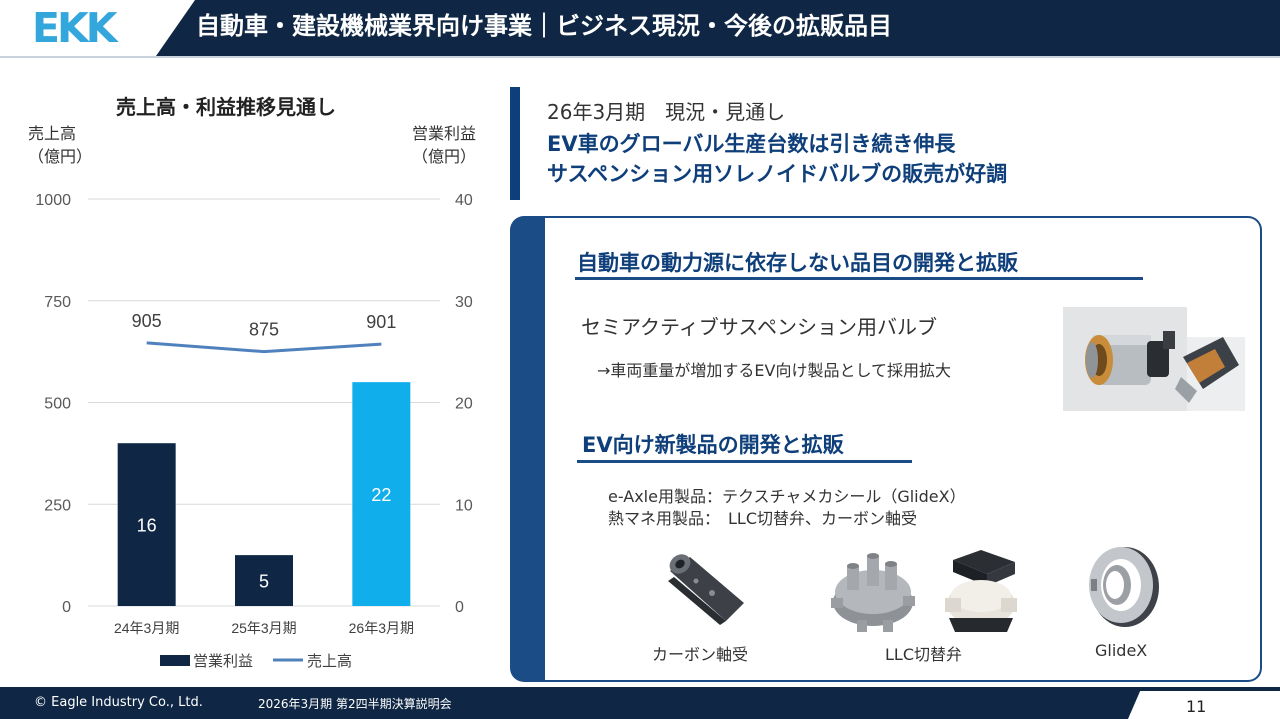  I want to click on left-axis-tick-label: 500, so click(57, 404).